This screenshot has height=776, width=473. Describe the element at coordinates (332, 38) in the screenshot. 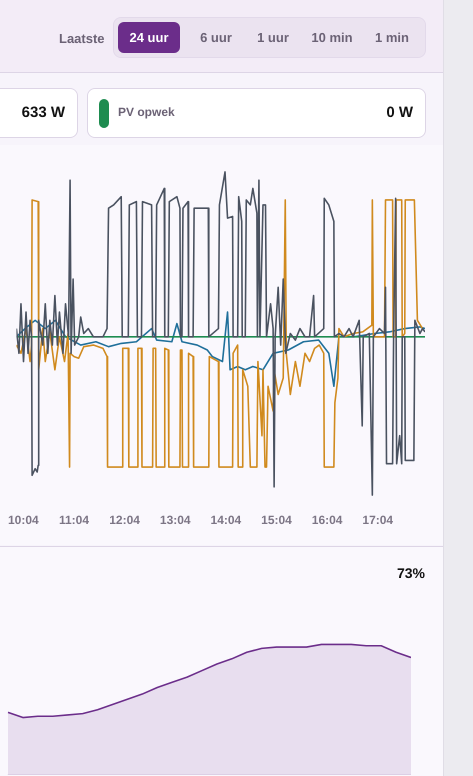

I see `text: 10 min` at that location.